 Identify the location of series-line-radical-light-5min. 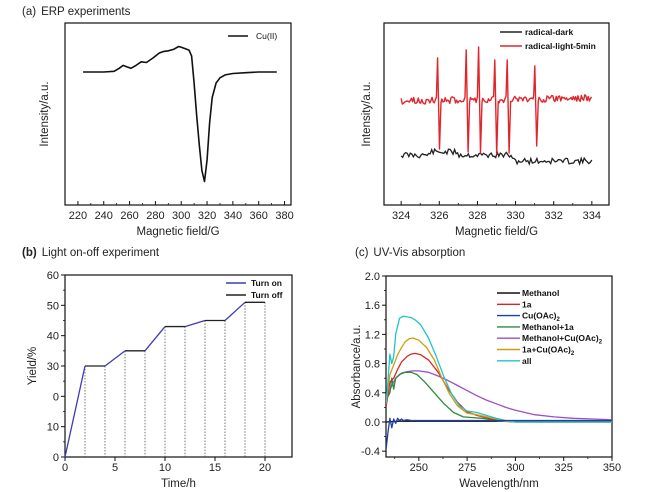
(496, 100).